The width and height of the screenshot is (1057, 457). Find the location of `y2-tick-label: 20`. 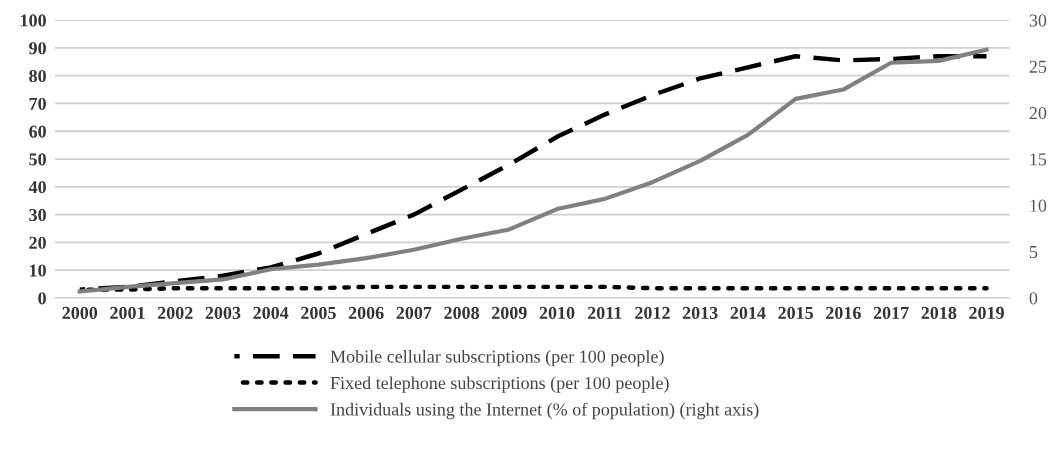

y2-tick-label: 20 is located at coordinates (1038, 113).